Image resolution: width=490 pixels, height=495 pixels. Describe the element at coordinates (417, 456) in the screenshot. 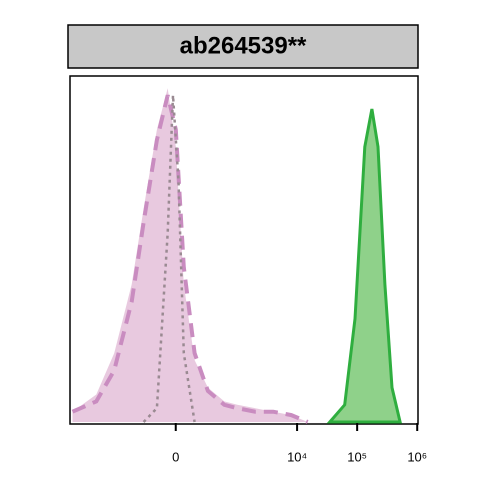

I see `x-tick-label: 10⁶` at that location.